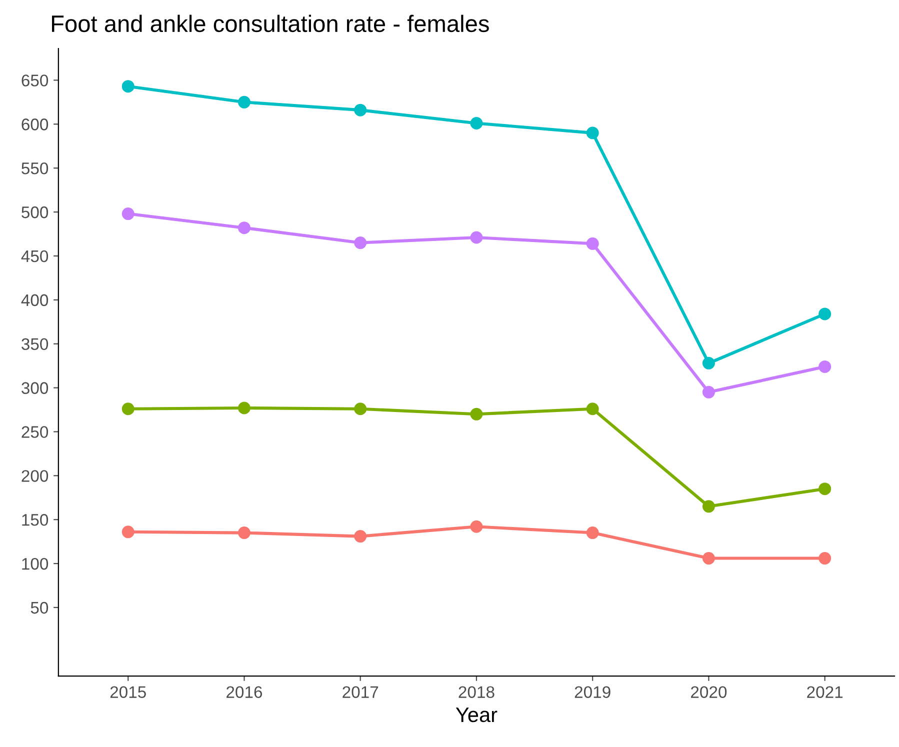 The image size is (899, 747). Describe the element at coordinates (270, 23) in the screenshot. I see `chart-title: Foot and ankle consultation rate - females` at that location.